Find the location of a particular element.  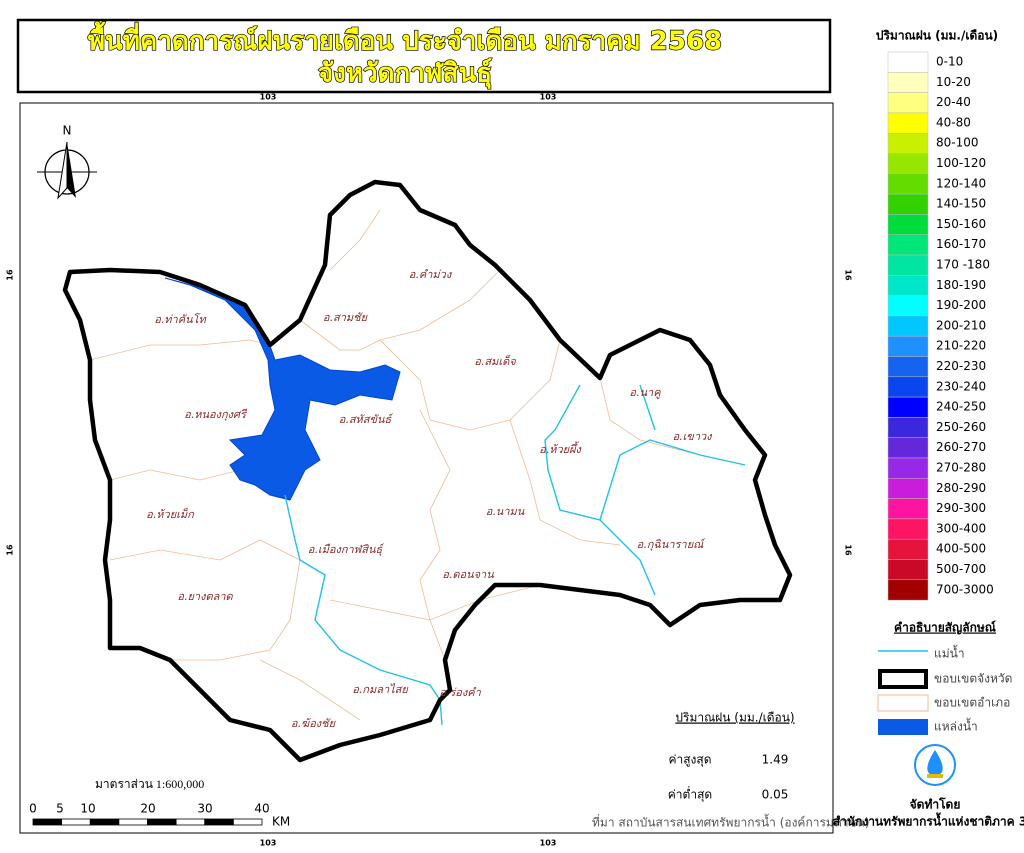

legend-label: 160-170 is located at coordinates (961, 244).